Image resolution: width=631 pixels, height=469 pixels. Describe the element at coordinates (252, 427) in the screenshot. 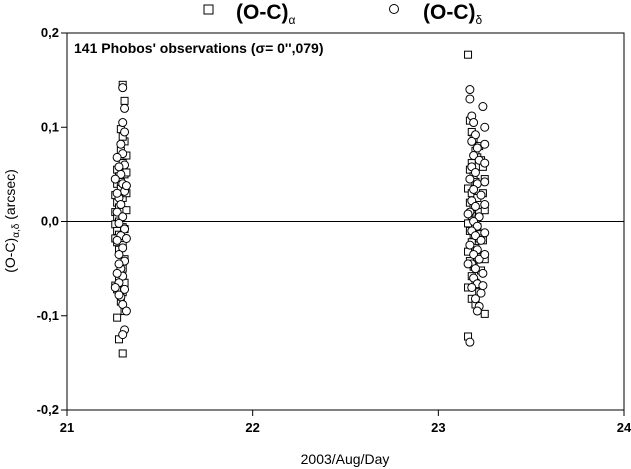

I see `x-tick-label: 22` at that location.